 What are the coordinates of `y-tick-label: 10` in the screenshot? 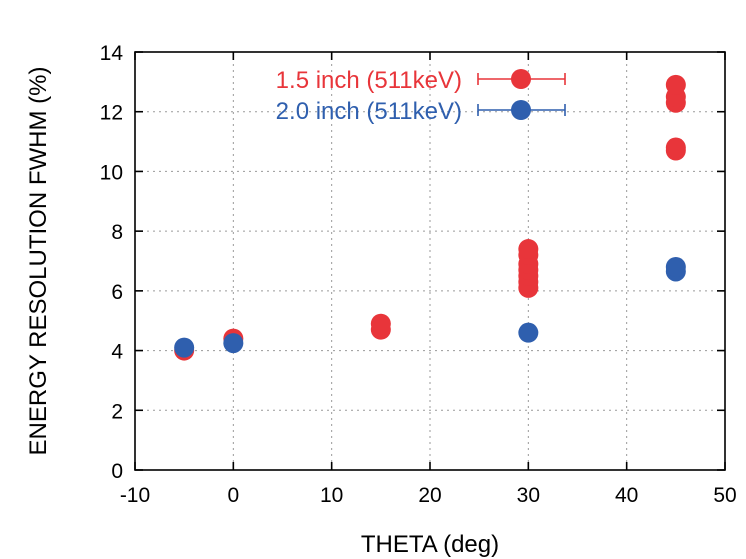 It's located at (111, 172).